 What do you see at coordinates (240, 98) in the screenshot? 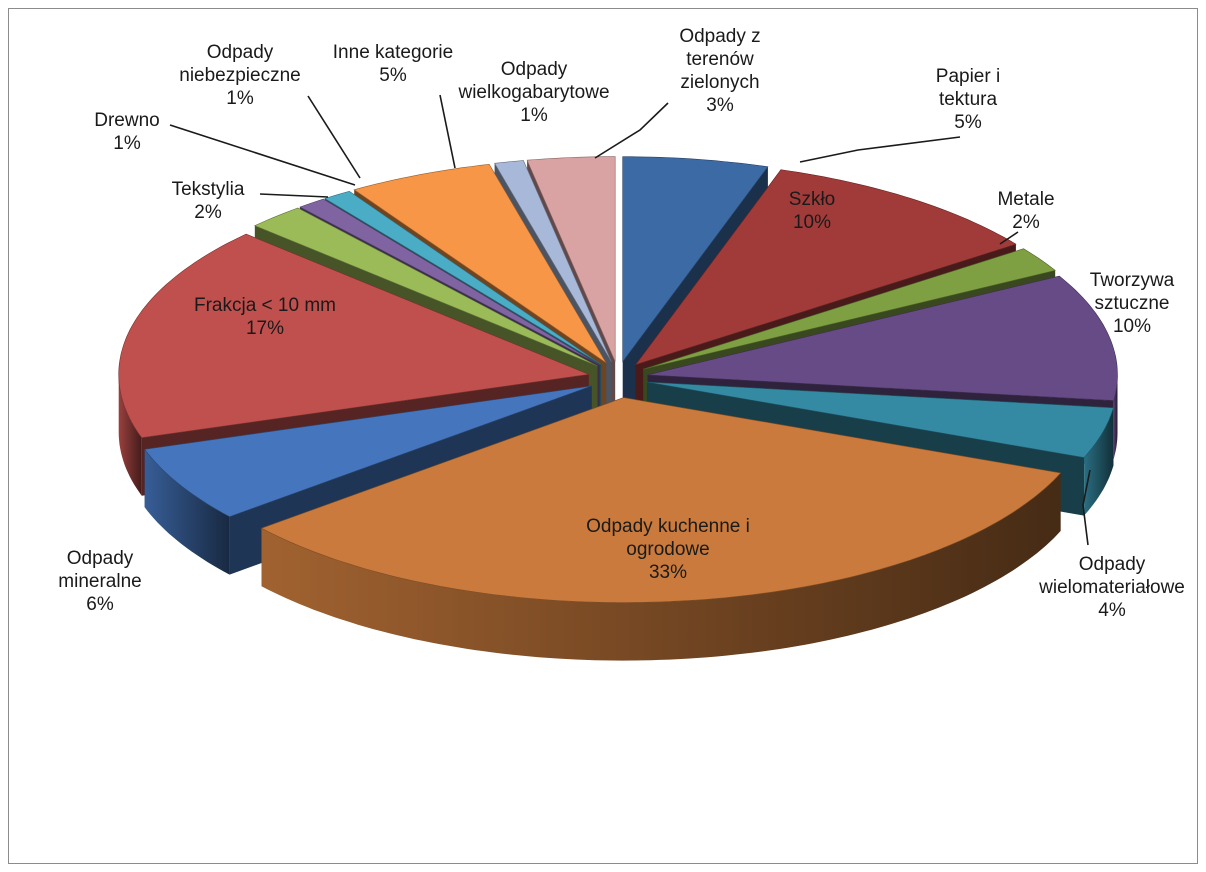
I see `slice-percent-10: 1%` at bounding box center [240, 98].